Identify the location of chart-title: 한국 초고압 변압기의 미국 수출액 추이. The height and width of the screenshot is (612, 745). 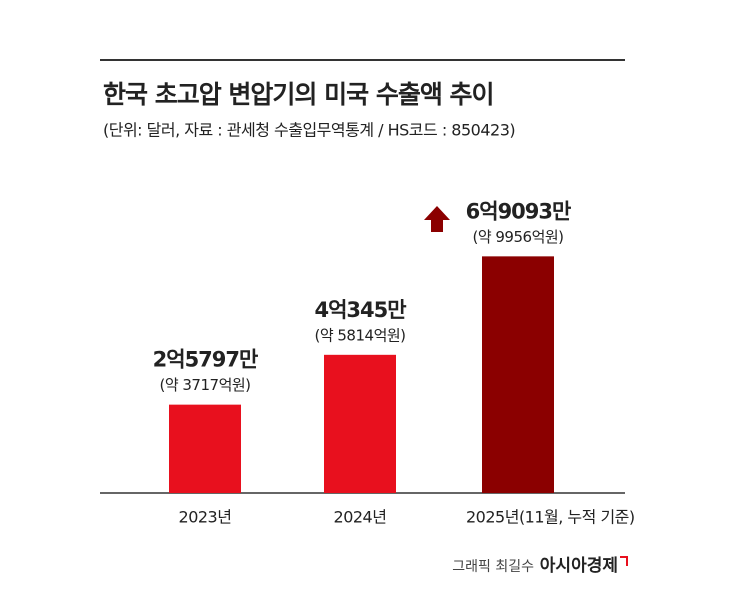
(298, 94).